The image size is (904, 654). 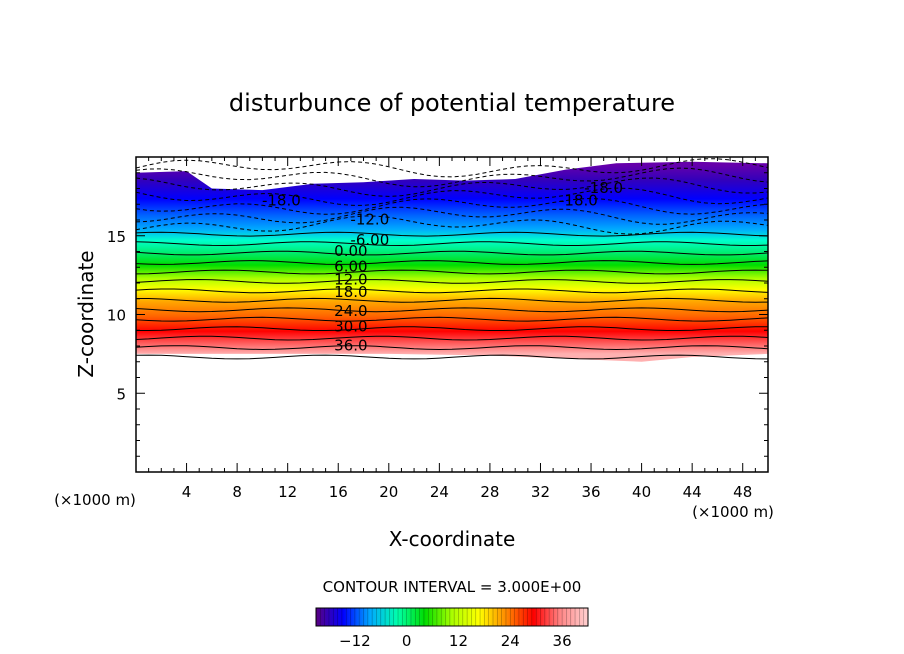 What do you see at coordinates (350, 279) in the screenshot?
I see `contour-label: 12.0` at bounding box center [350, 279].